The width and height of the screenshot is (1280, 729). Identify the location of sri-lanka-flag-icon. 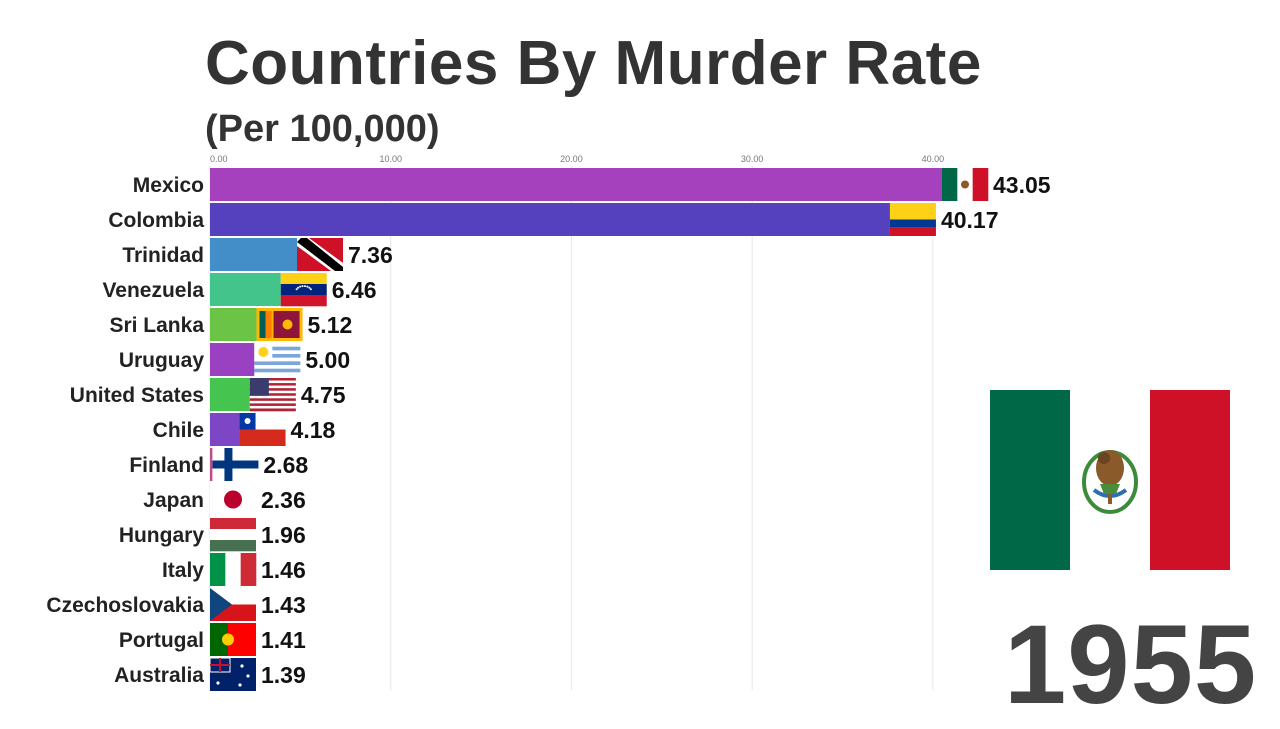
(279, 324).